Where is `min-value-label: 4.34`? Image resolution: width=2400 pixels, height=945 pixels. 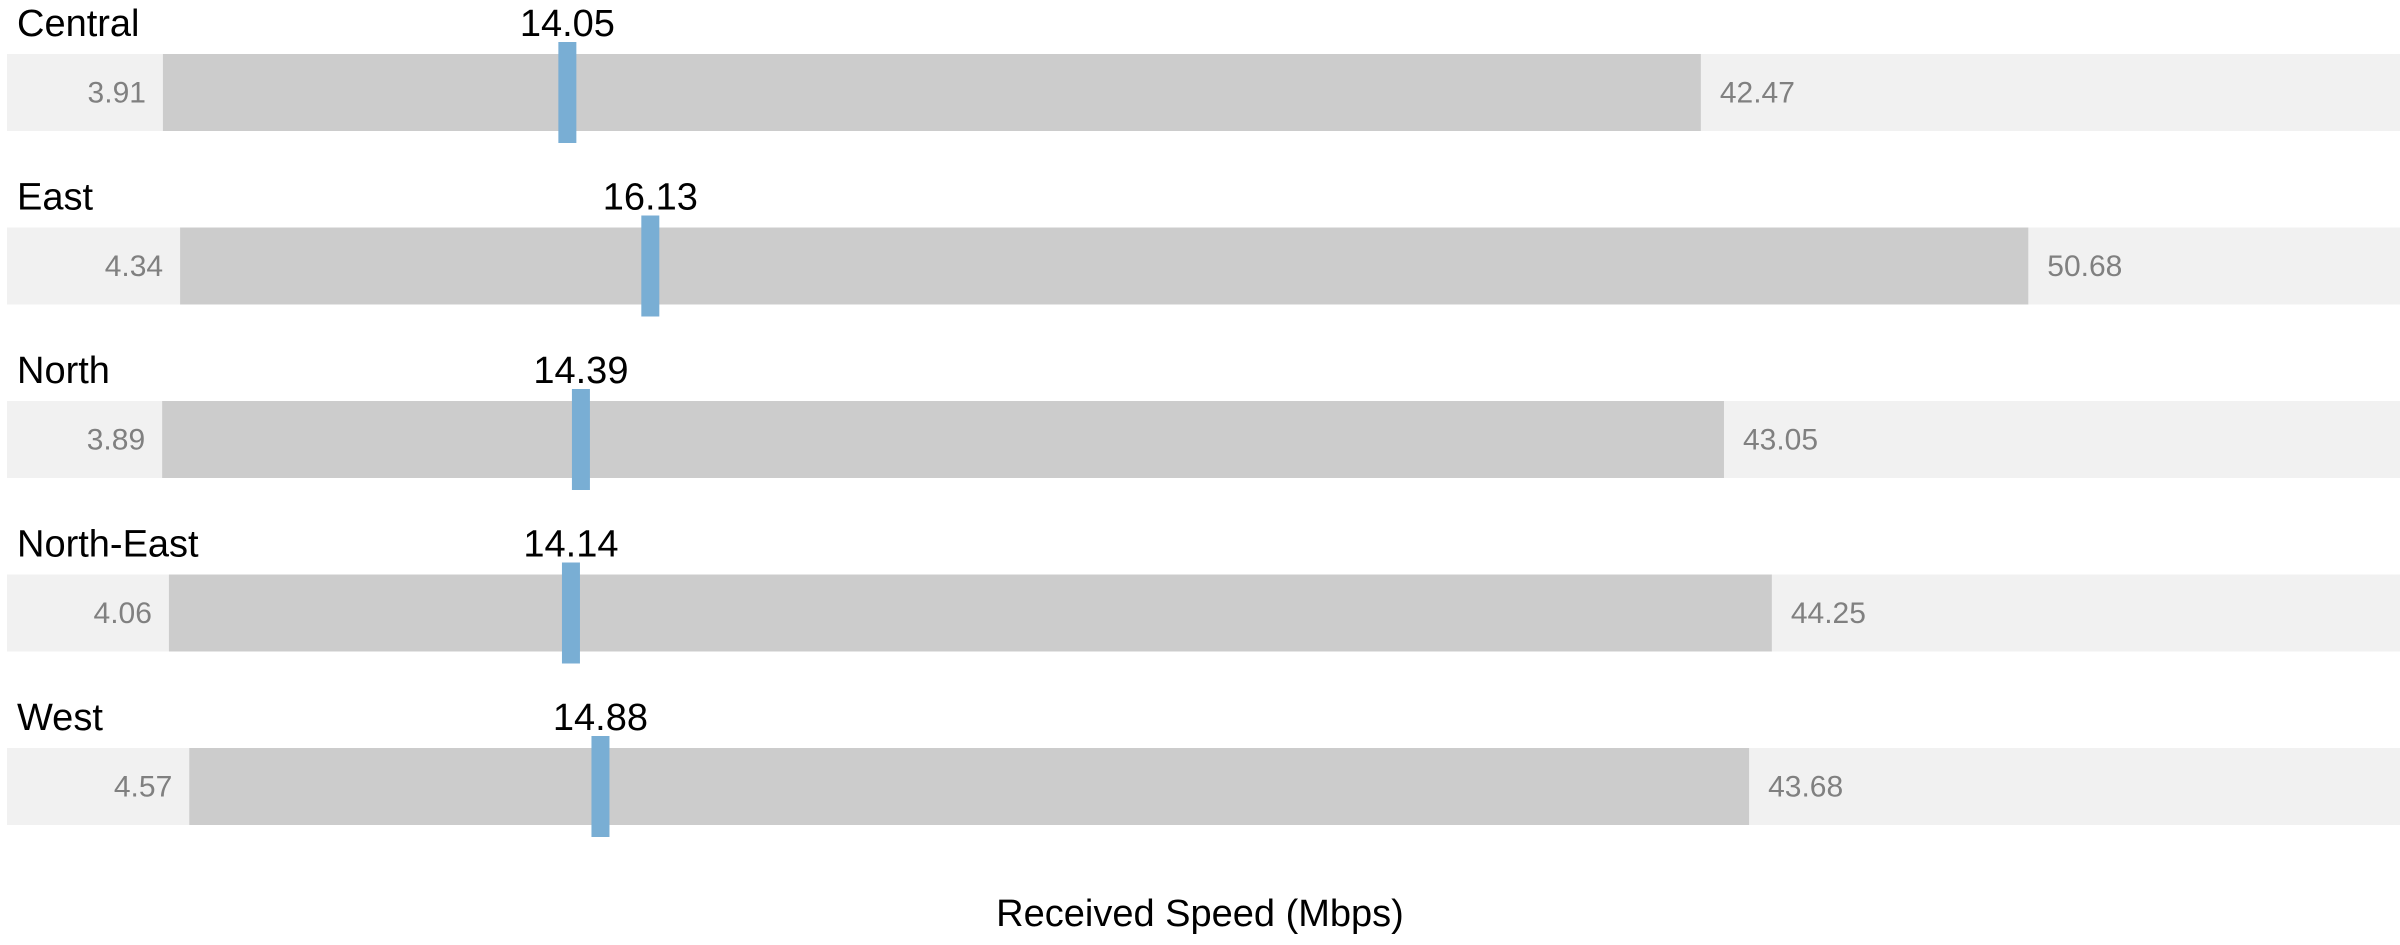
min-value-label: 4.34 is located at coordinates (134, 266).